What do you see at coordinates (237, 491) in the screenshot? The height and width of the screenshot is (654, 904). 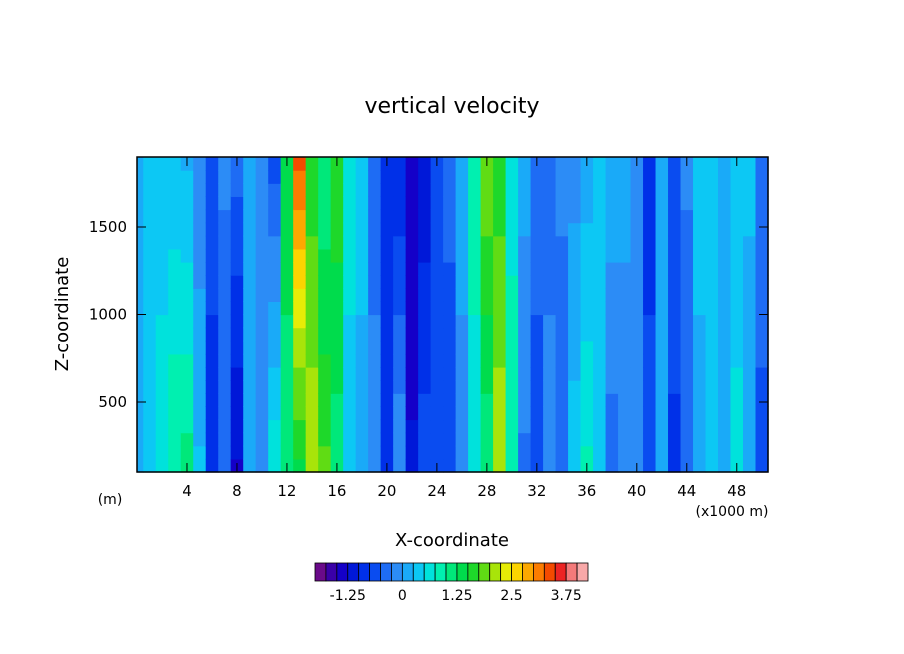 I see `x-tick-label: 8` at bounding box center [237, 491].